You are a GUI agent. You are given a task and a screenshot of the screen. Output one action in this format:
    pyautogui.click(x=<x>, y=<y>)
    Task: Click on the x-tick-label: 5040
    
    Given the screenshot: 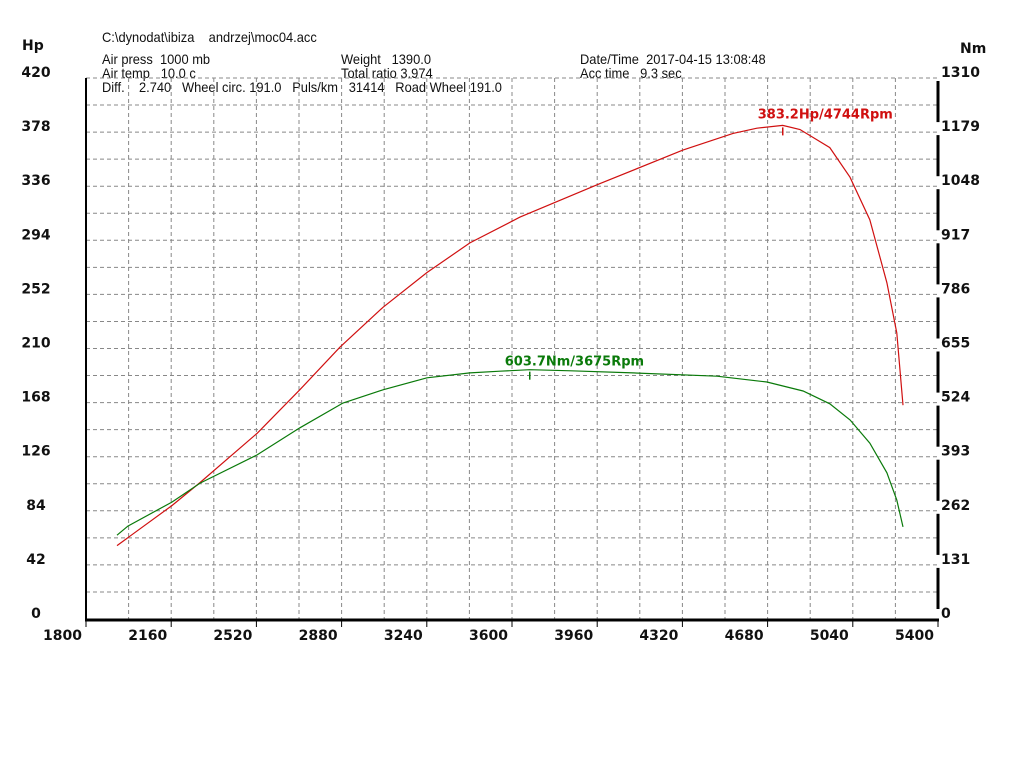 What is the action you would take?
    pyautogui.click(x=829, y=636)
    